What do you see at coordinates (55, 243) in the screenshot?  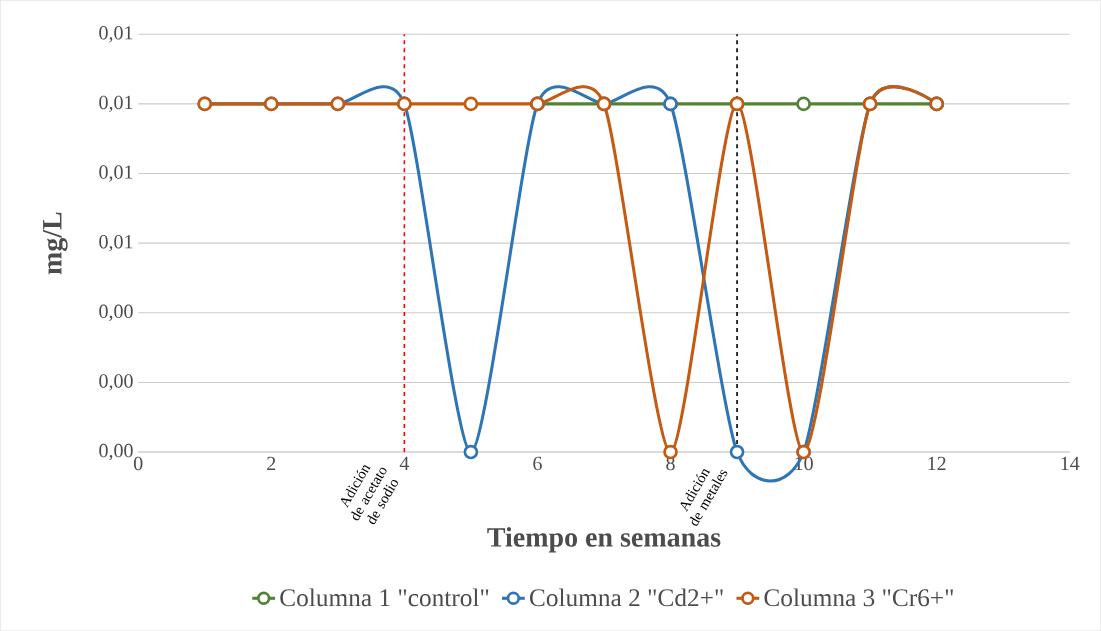 I see `y-axis-title: mg/L` at bounding box center [55, 243].